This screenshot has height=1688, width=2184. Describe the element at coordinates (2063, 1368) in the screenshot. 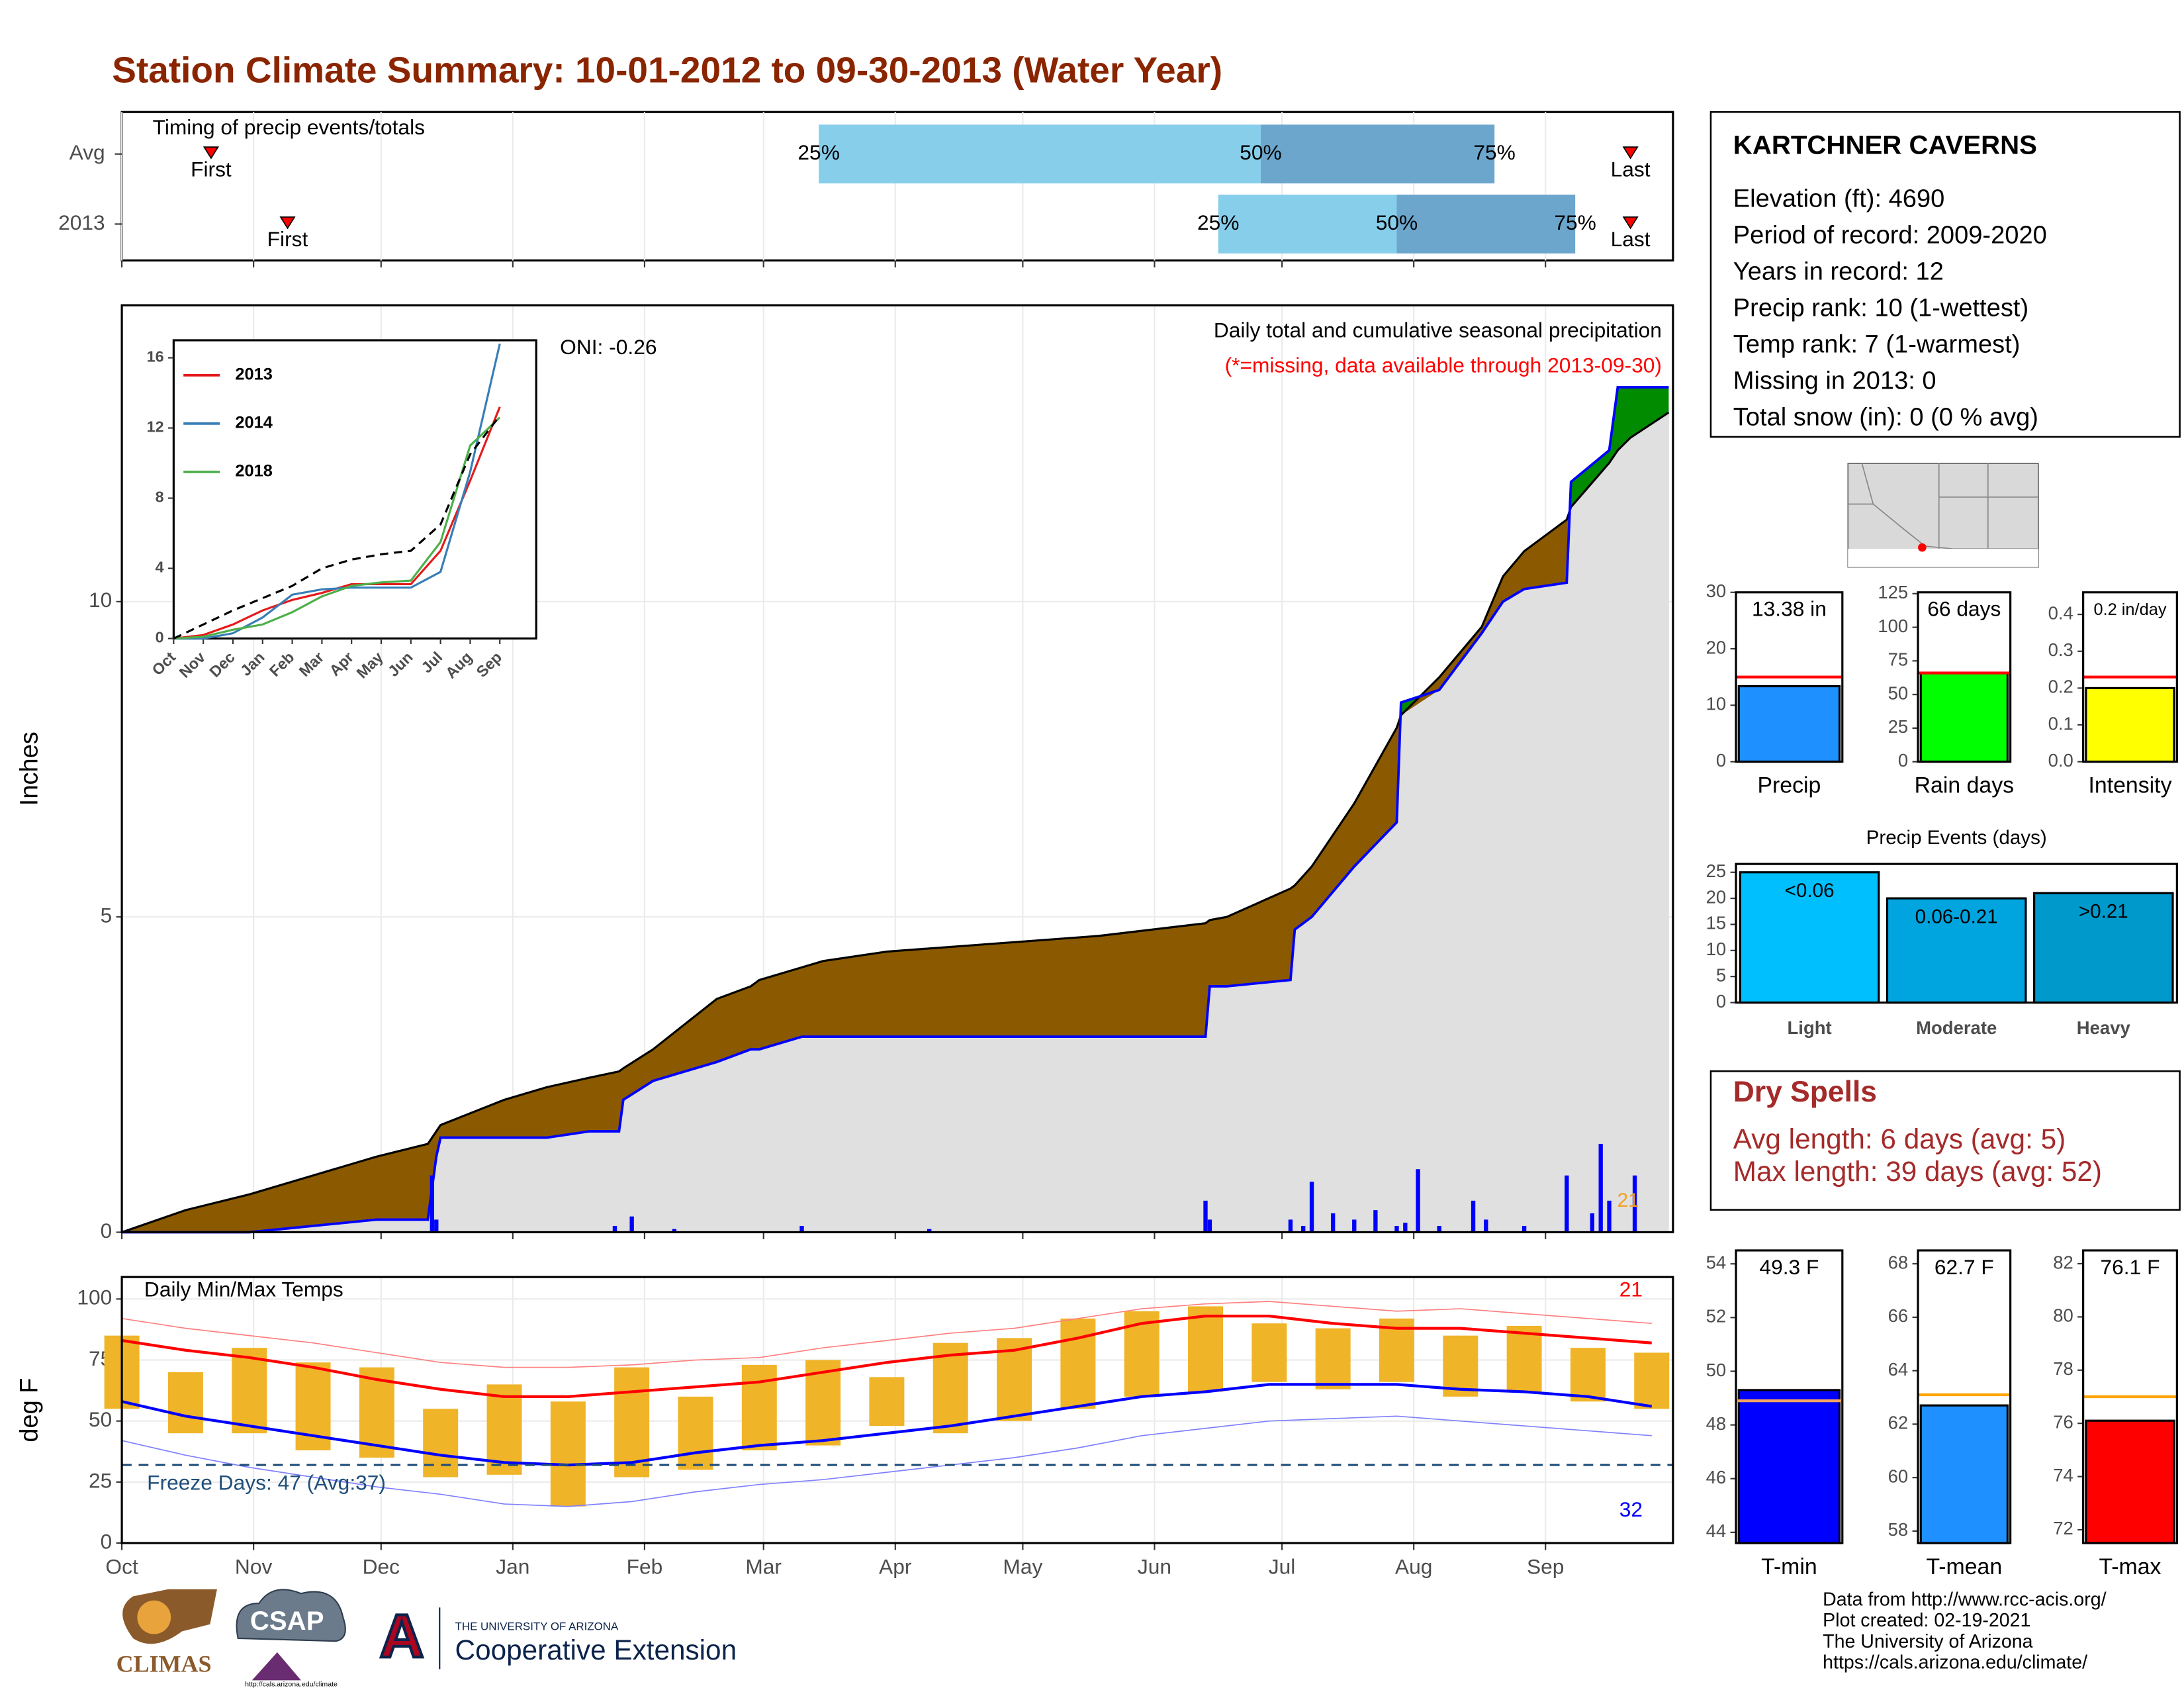

I see `y-tick-label: 78` at that location.